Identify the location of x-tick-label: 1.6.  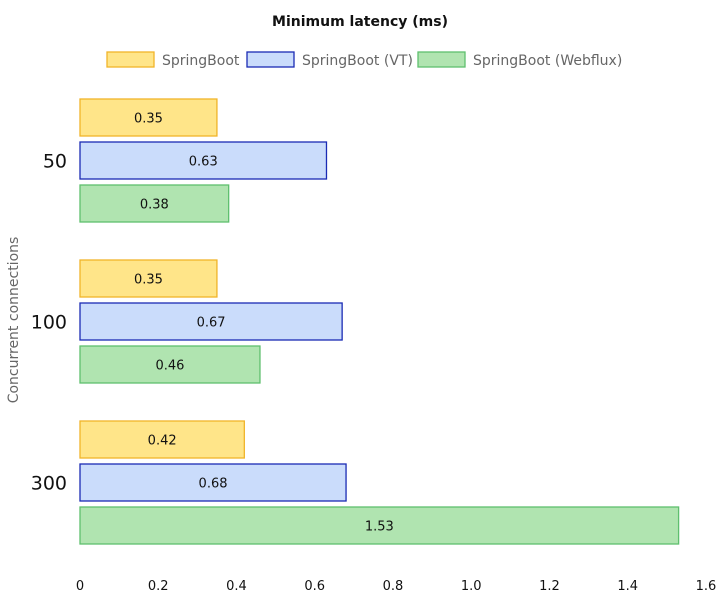
(706, 586).